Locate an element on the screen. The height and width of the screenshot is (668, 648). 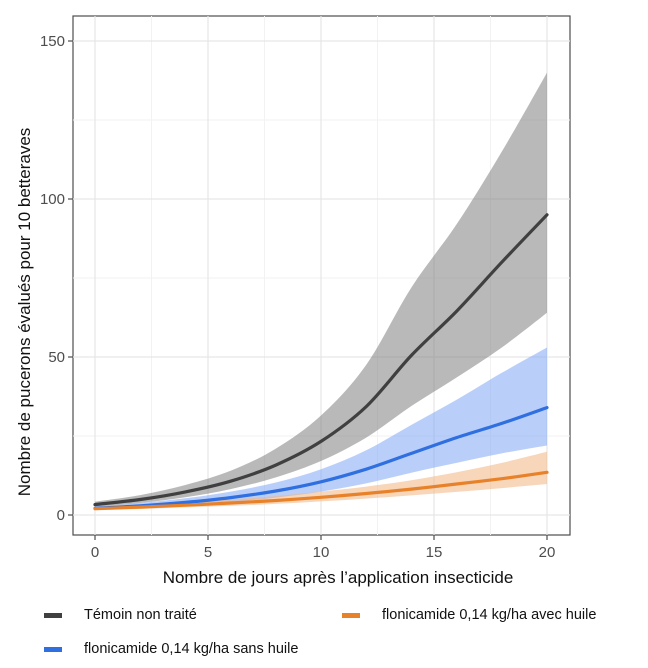
legend-label-avec-huile: flonicamide 0,14 kg/ha avec huile is located at coordinates (489, 615).